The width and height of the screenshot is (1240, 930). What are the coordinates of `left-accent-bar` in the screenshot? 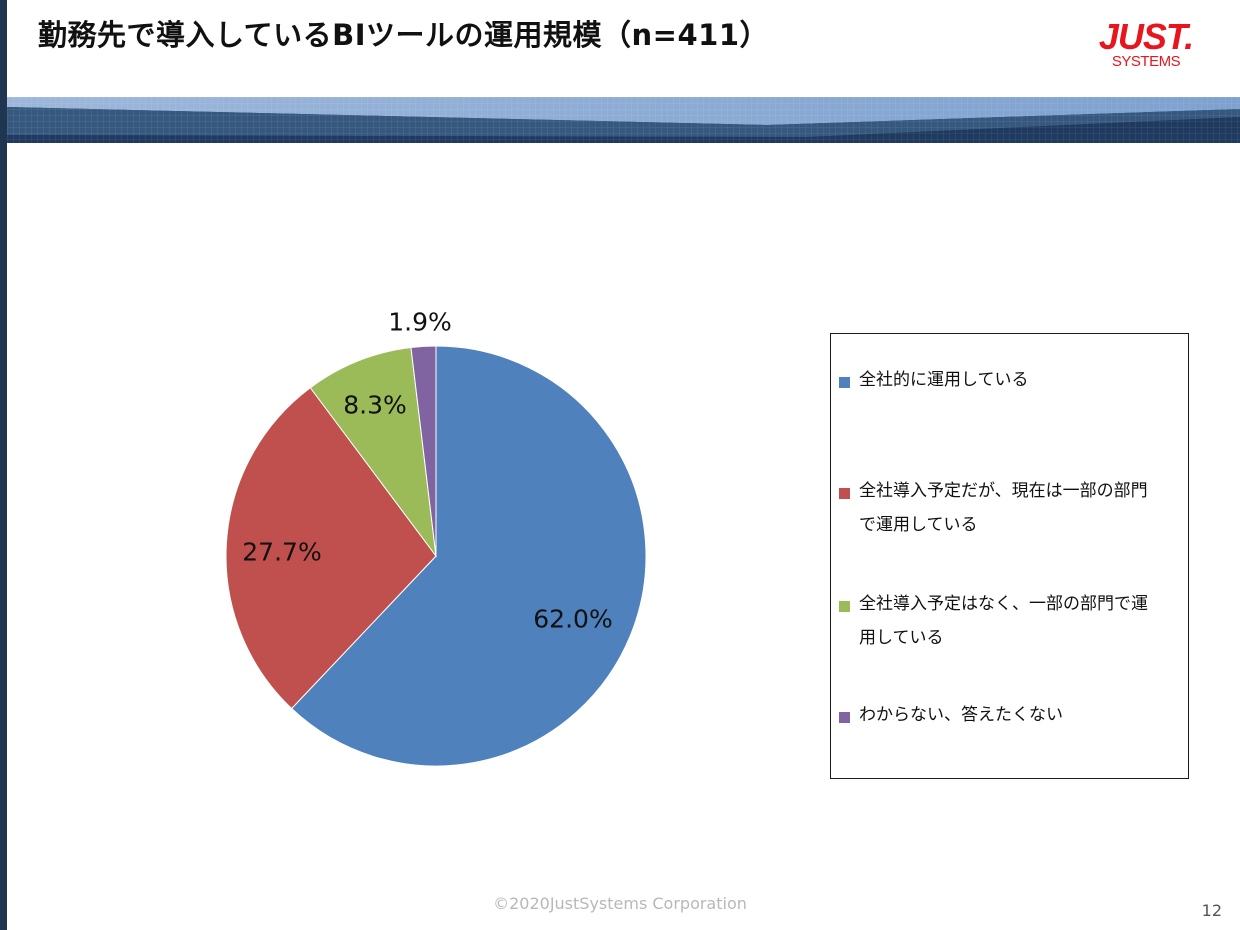 It's located at (3, 465).